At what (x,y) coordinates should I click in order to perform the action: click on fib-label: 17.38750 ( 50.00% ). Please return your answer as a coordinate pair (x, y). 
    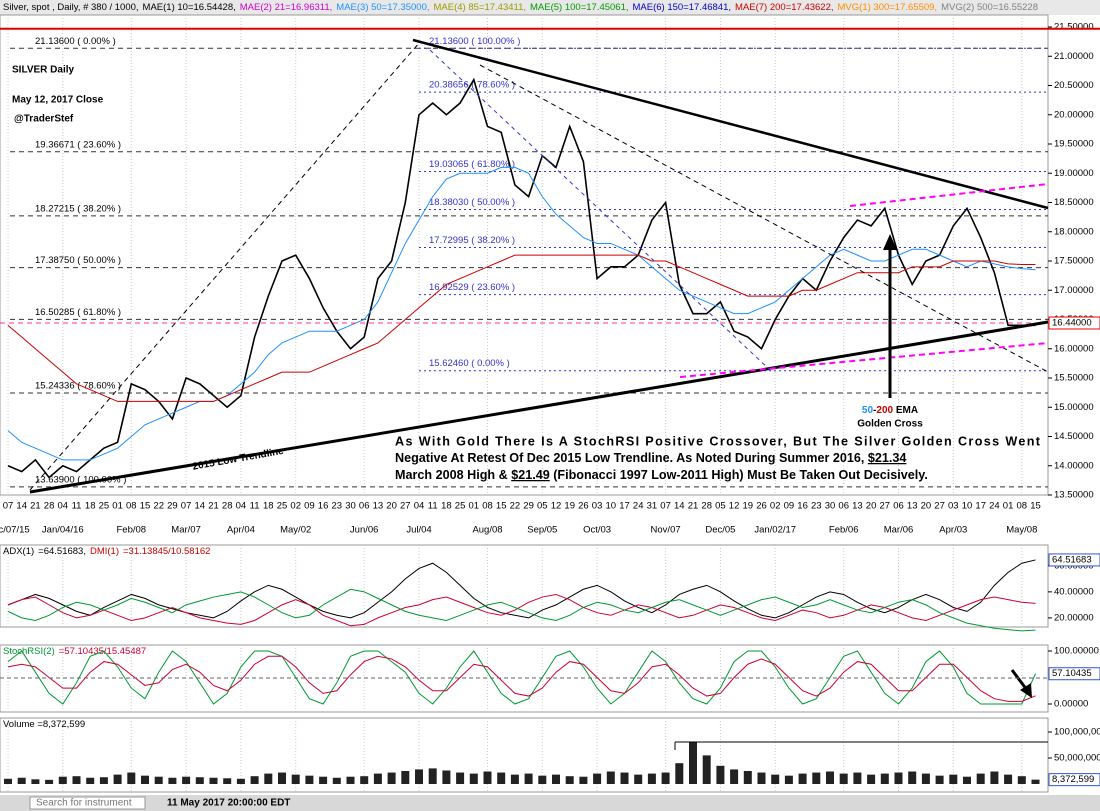
    Looking at the image, I should click on (78, 260).